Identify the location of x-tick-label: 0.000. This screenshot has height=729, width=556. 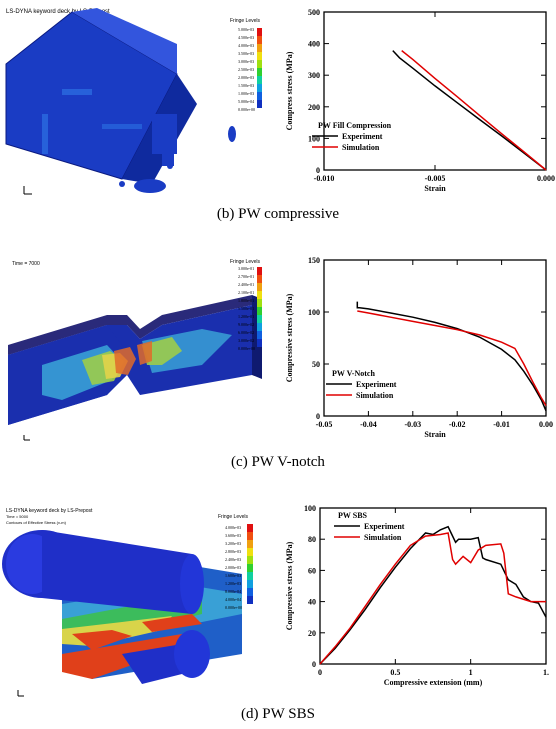
(546, 178).